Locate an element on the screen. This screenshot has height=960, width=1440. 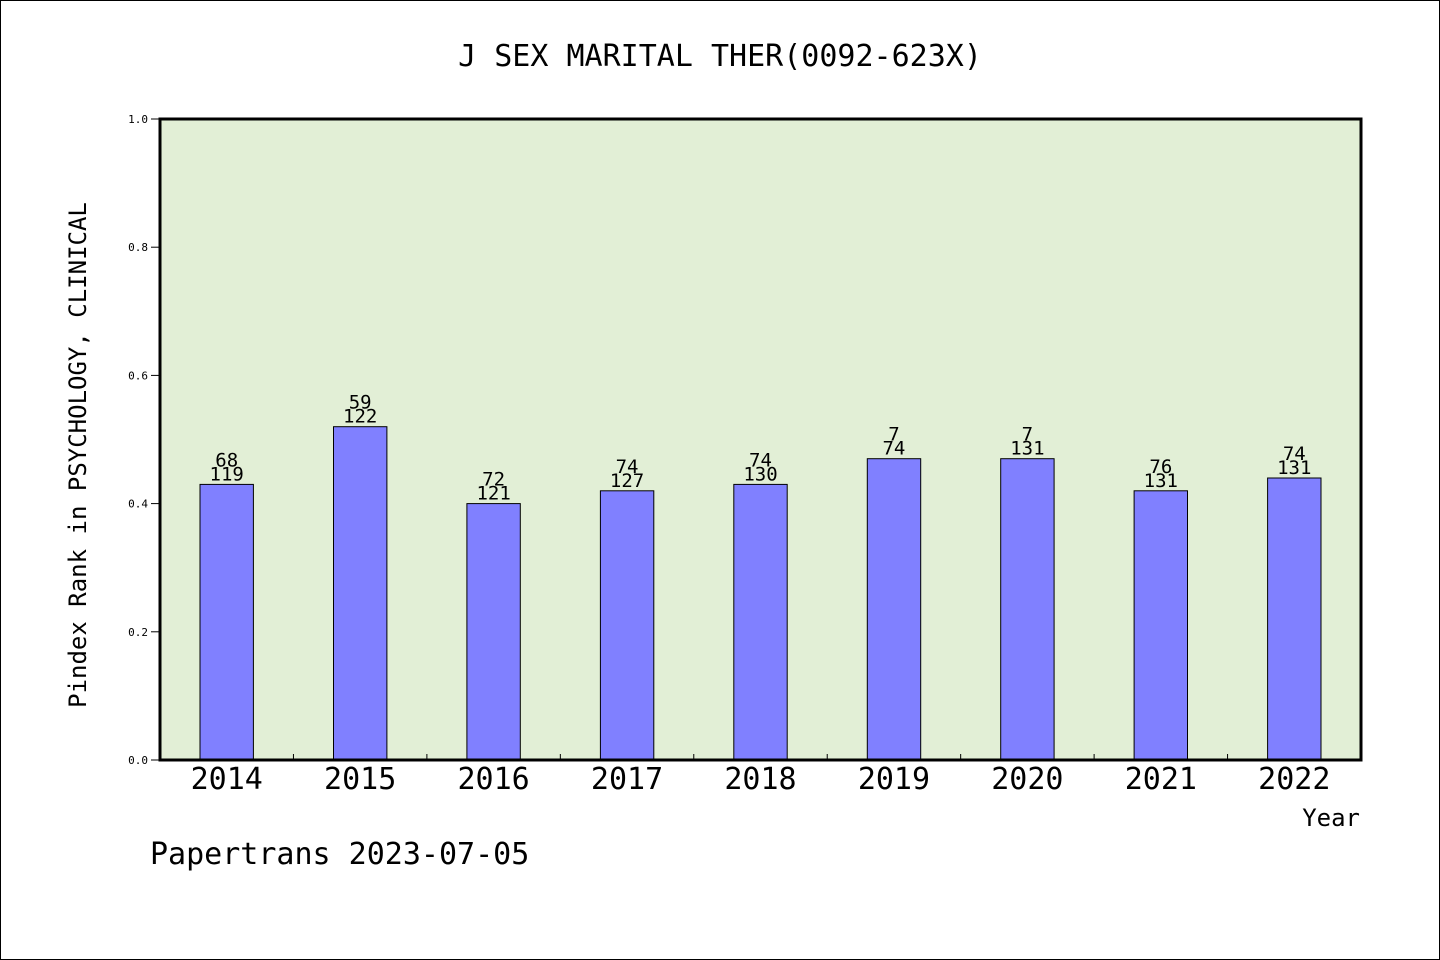
bar-2021 is located at coordinates (1160, 625).